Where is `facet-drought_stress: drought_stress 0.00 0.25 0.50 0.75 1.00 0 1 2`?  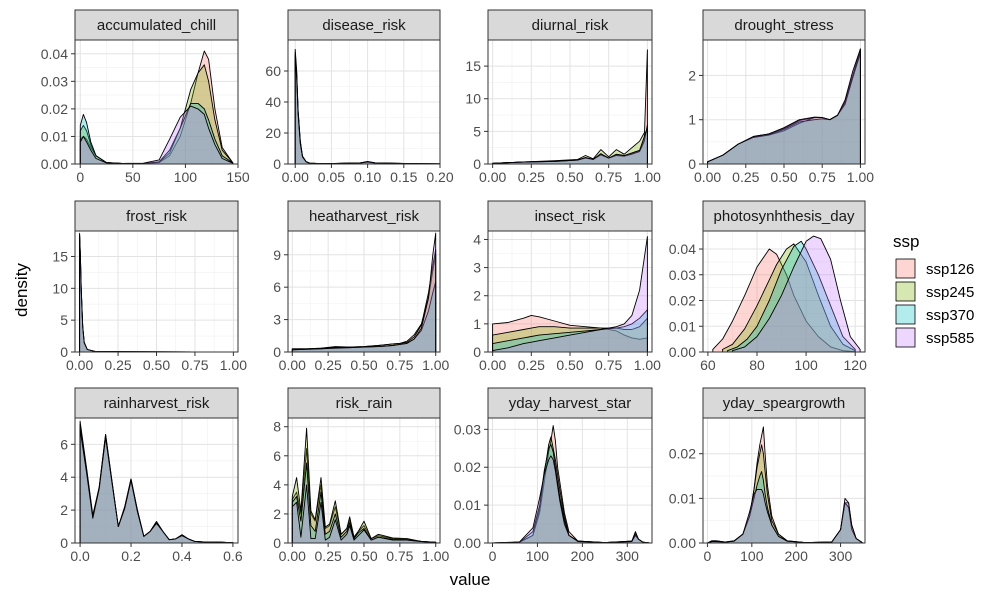
facet-drought_stress: drought_stress 0.00 0.25 0.50 0.75 1.00 0 1 2 is located at coordinates (781, 97).